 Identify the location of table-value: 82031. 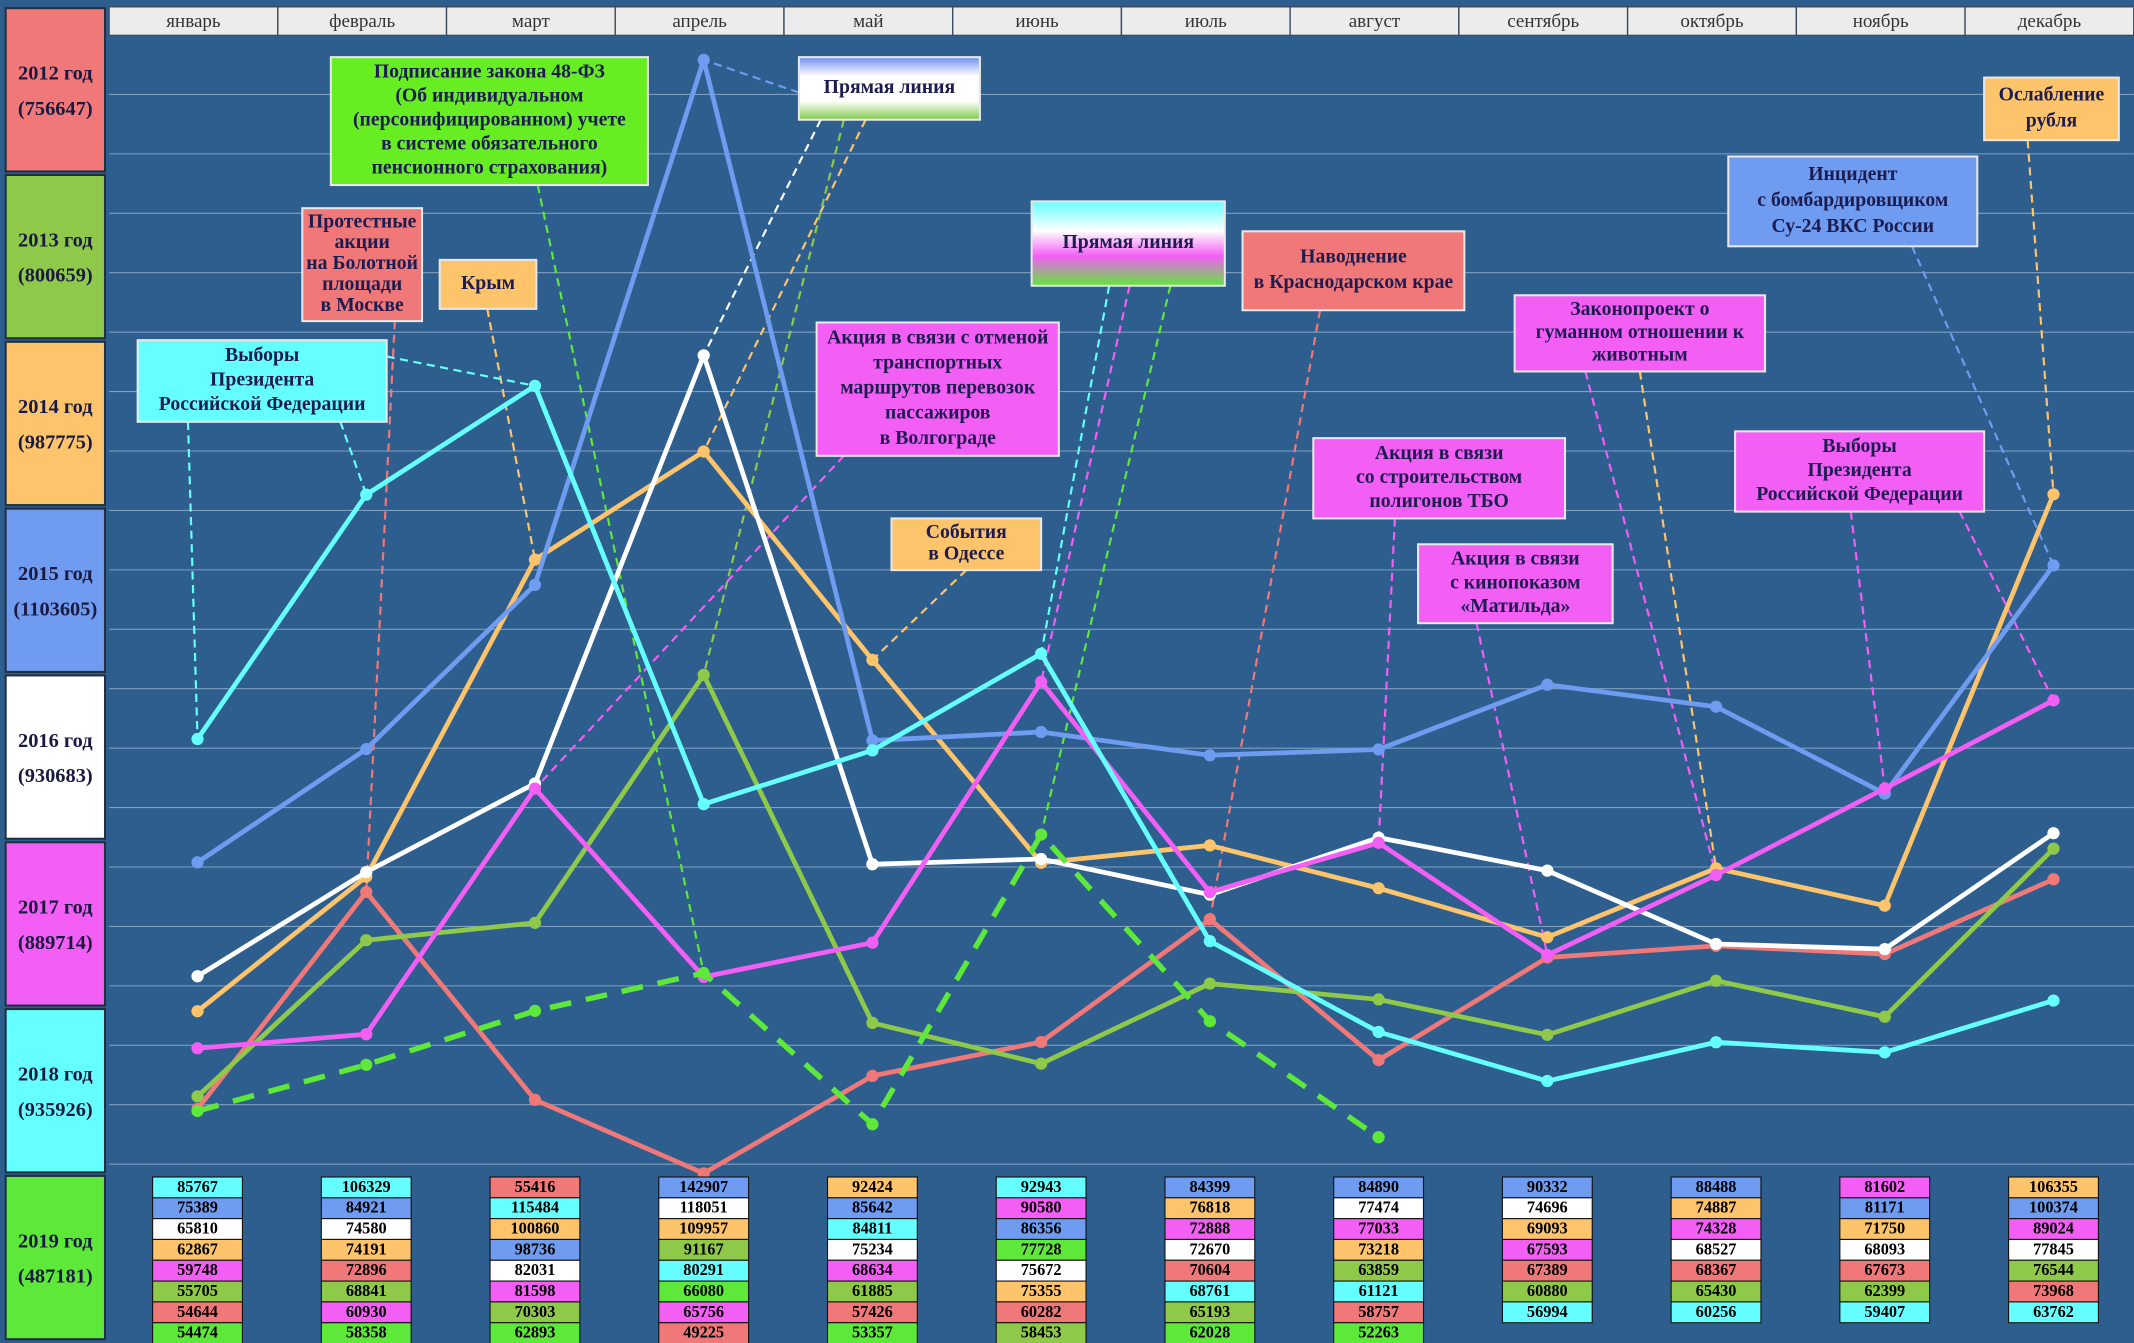
(535, 1269).